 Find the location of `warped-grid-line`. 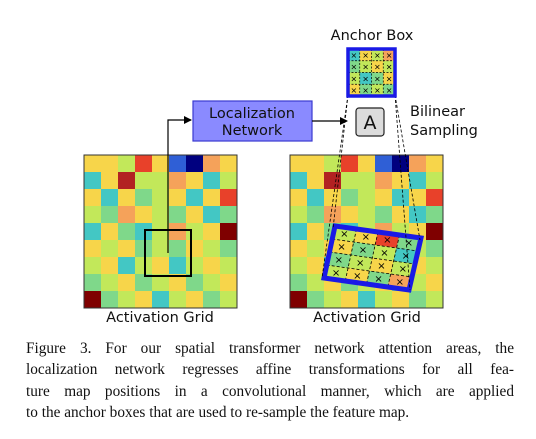

warped-grid-line is located at coordinates (372, 258).